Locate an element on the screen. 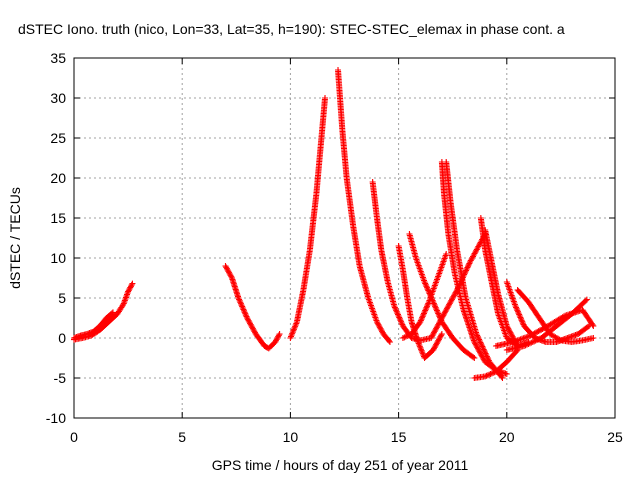 Image resolution: width=640 pixels, height=480 pixels. x-tick-label: 5 is located at coordinates (182, 437).